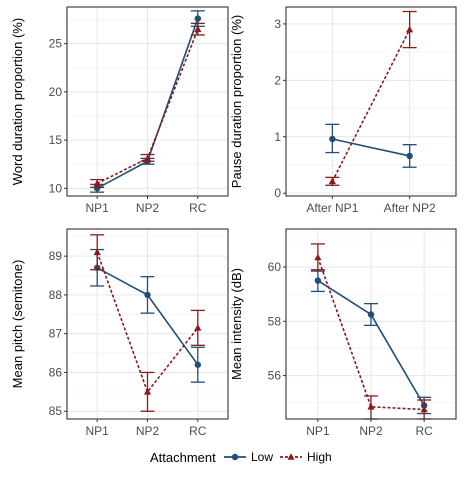 This screenshot has width=474, height=479. Describe the element at coordinates (277, 137) in the screenshot. I see `y-tick-label: 1` at that location.